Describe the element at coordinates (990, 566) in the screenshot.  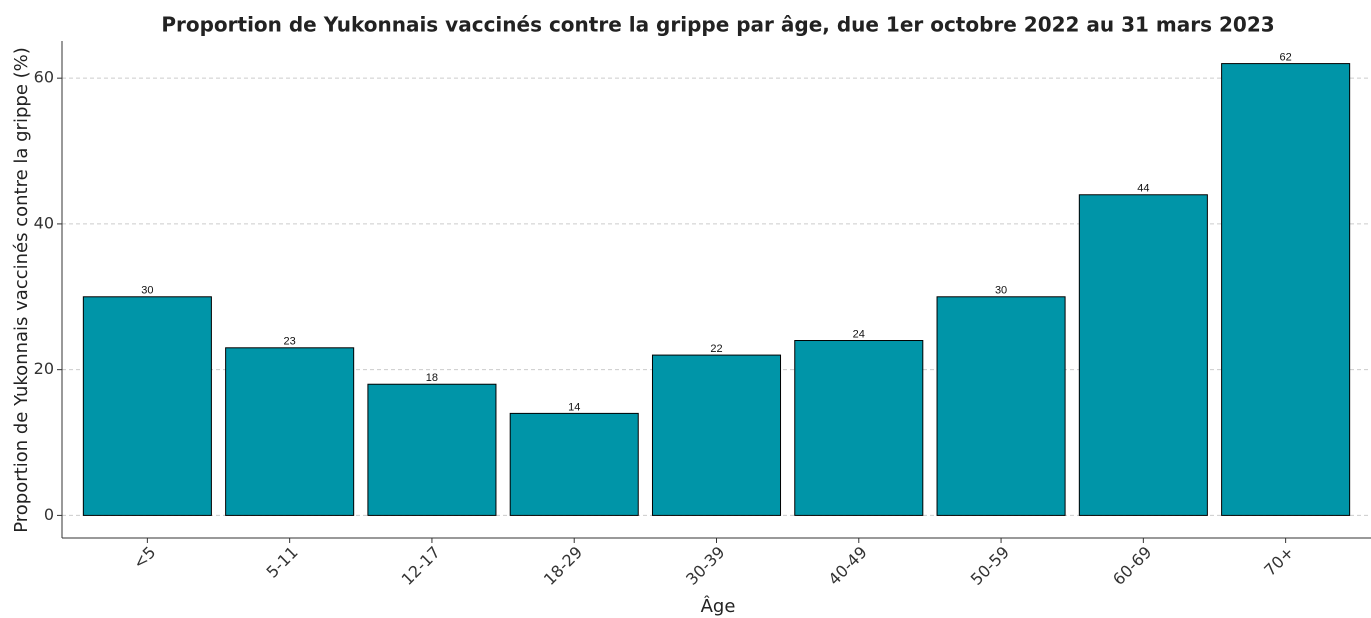
I see `x-tick-label: 50-59` at that location.